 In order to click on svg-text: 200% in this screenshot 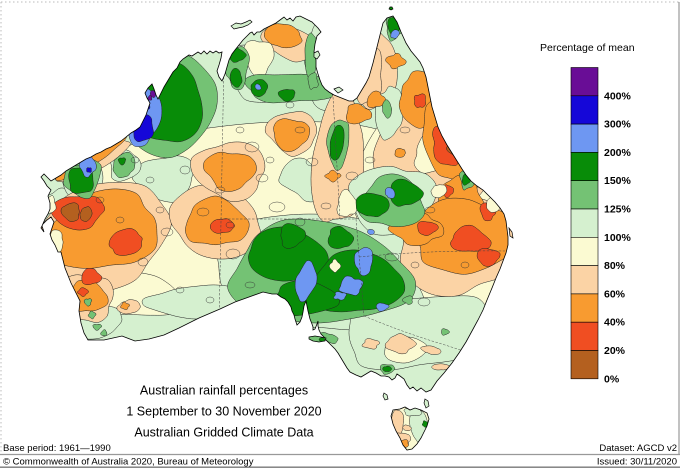, I will do `click(618, 153)`.